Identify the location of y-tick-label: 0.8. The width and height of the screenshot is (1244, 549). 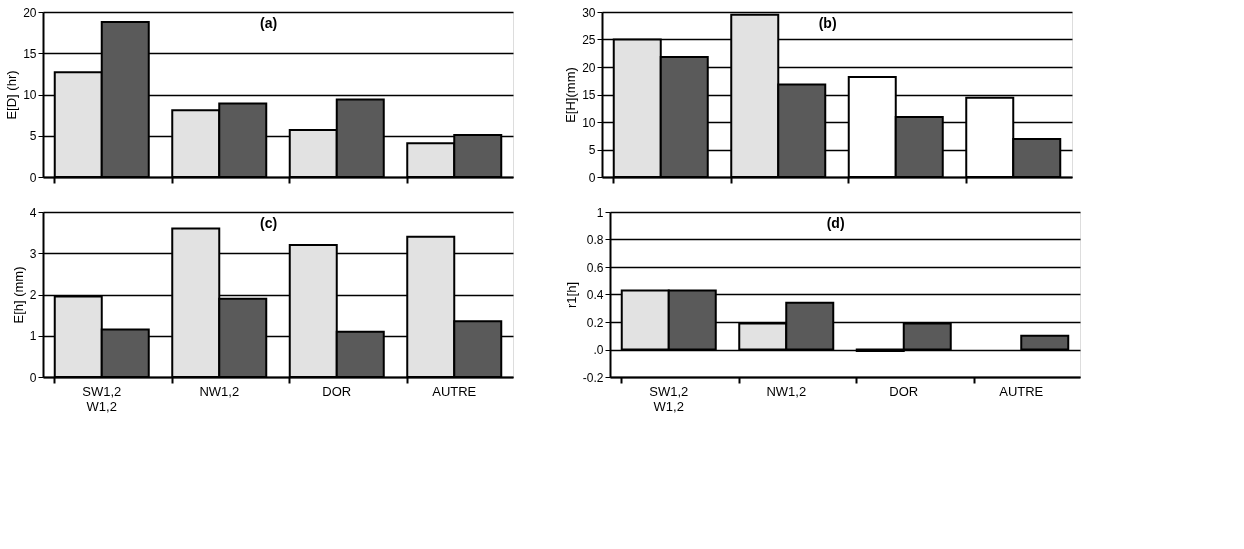
(595, 240).